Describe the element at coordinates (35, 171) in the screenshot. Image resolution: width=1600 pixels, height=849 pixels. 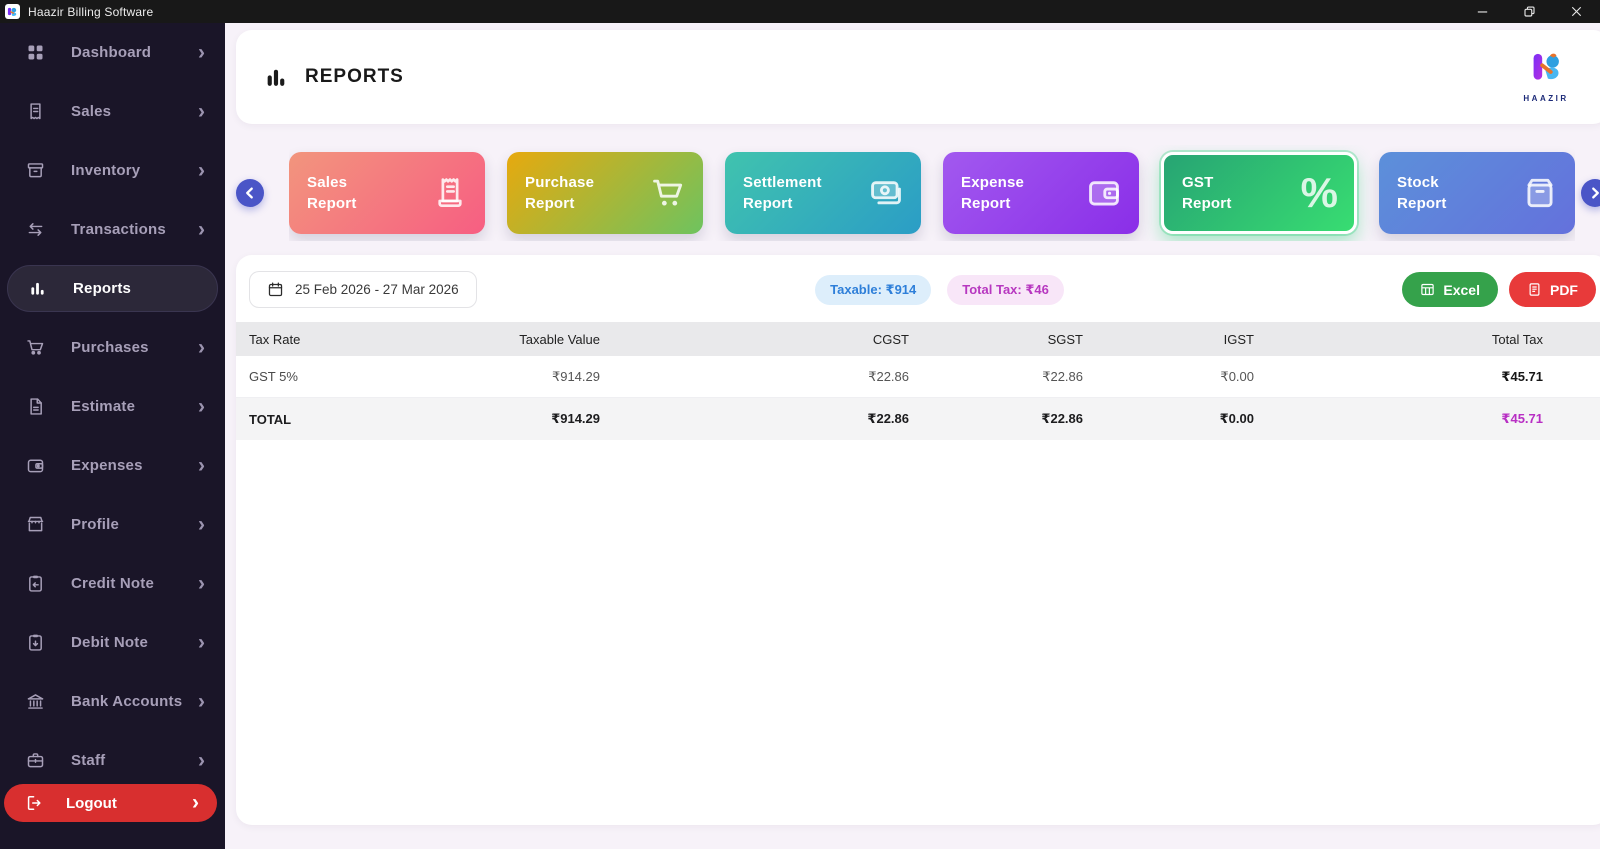
I see `inventory-icon` at that location.